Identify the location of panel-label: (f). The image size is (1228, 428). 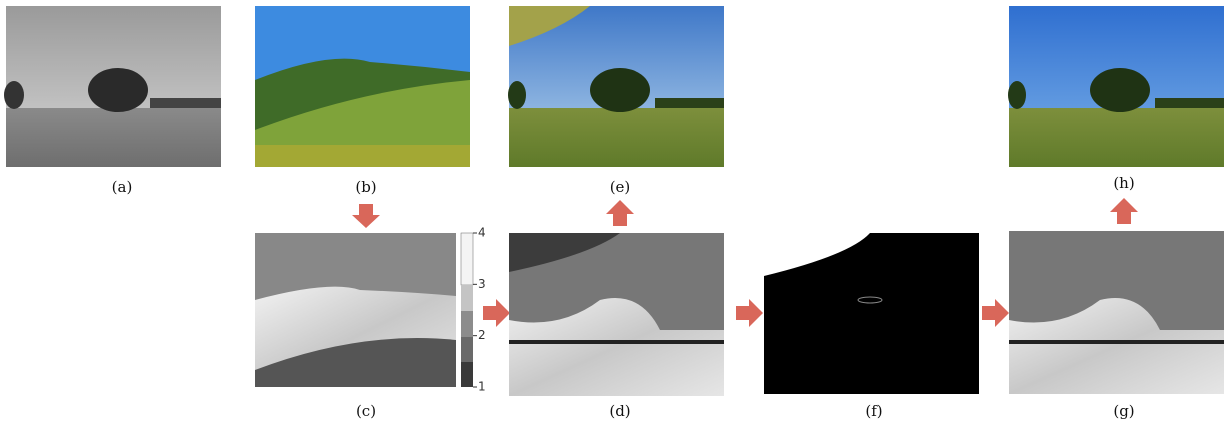
(873, 411).